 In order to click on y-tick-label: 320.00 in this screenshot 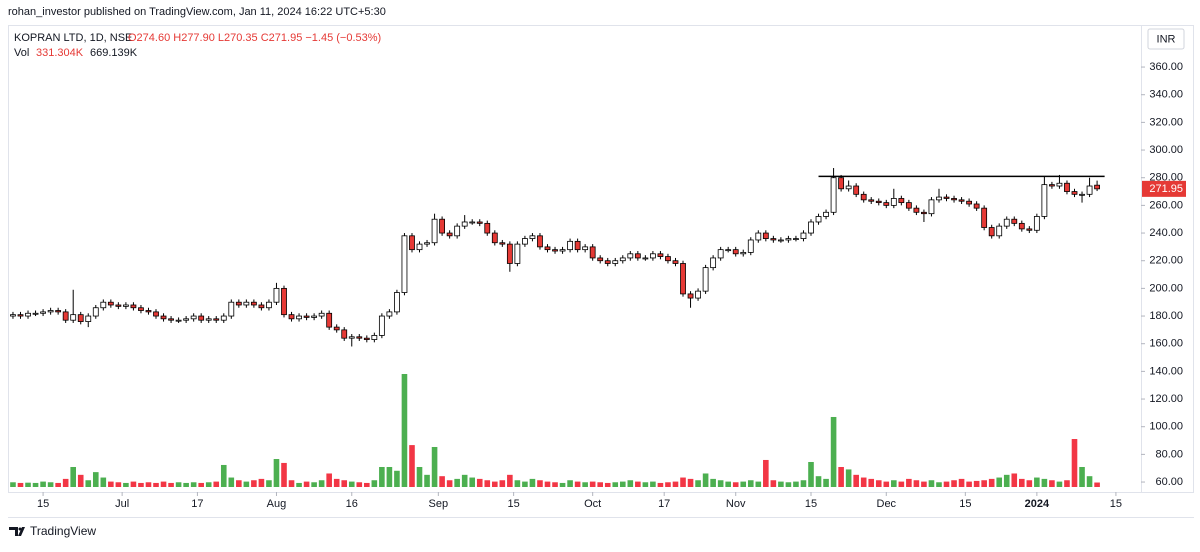, I will do `click(1166, 122)`.